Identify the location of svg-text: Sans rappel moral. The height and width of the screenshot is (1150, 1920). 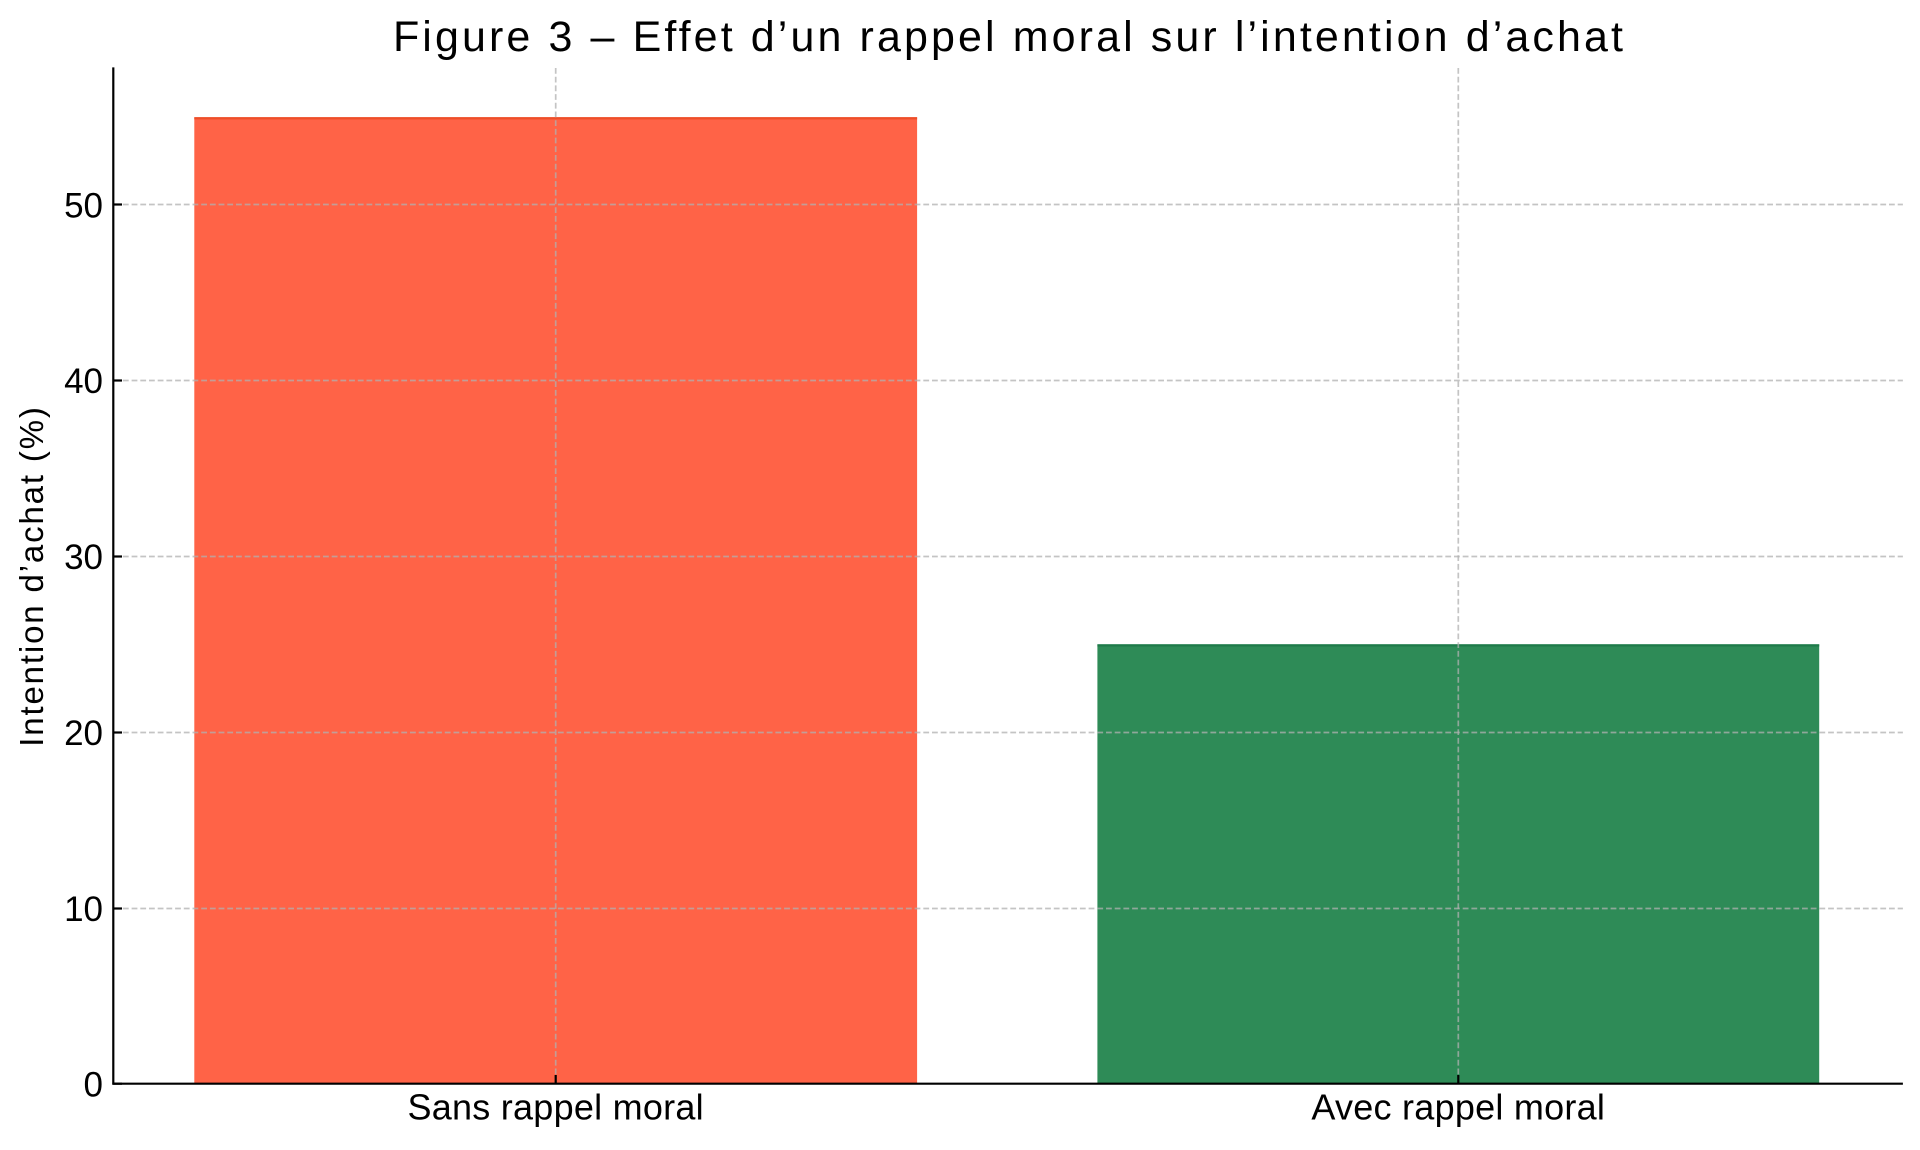
(555, 1107).